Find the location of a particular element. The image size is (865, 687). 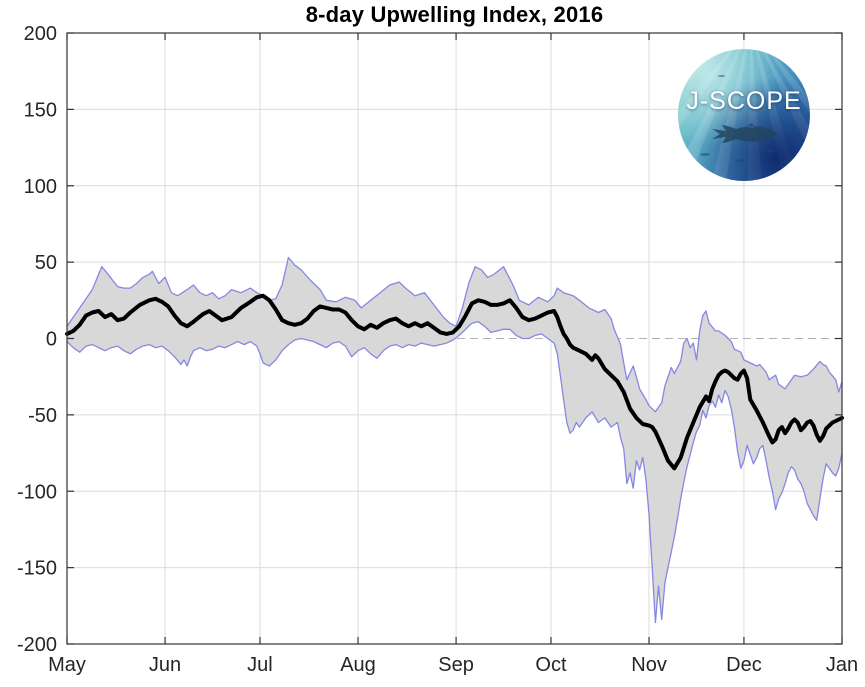

x-axis-tick-label: Jan is located at coordinates (842, 665).